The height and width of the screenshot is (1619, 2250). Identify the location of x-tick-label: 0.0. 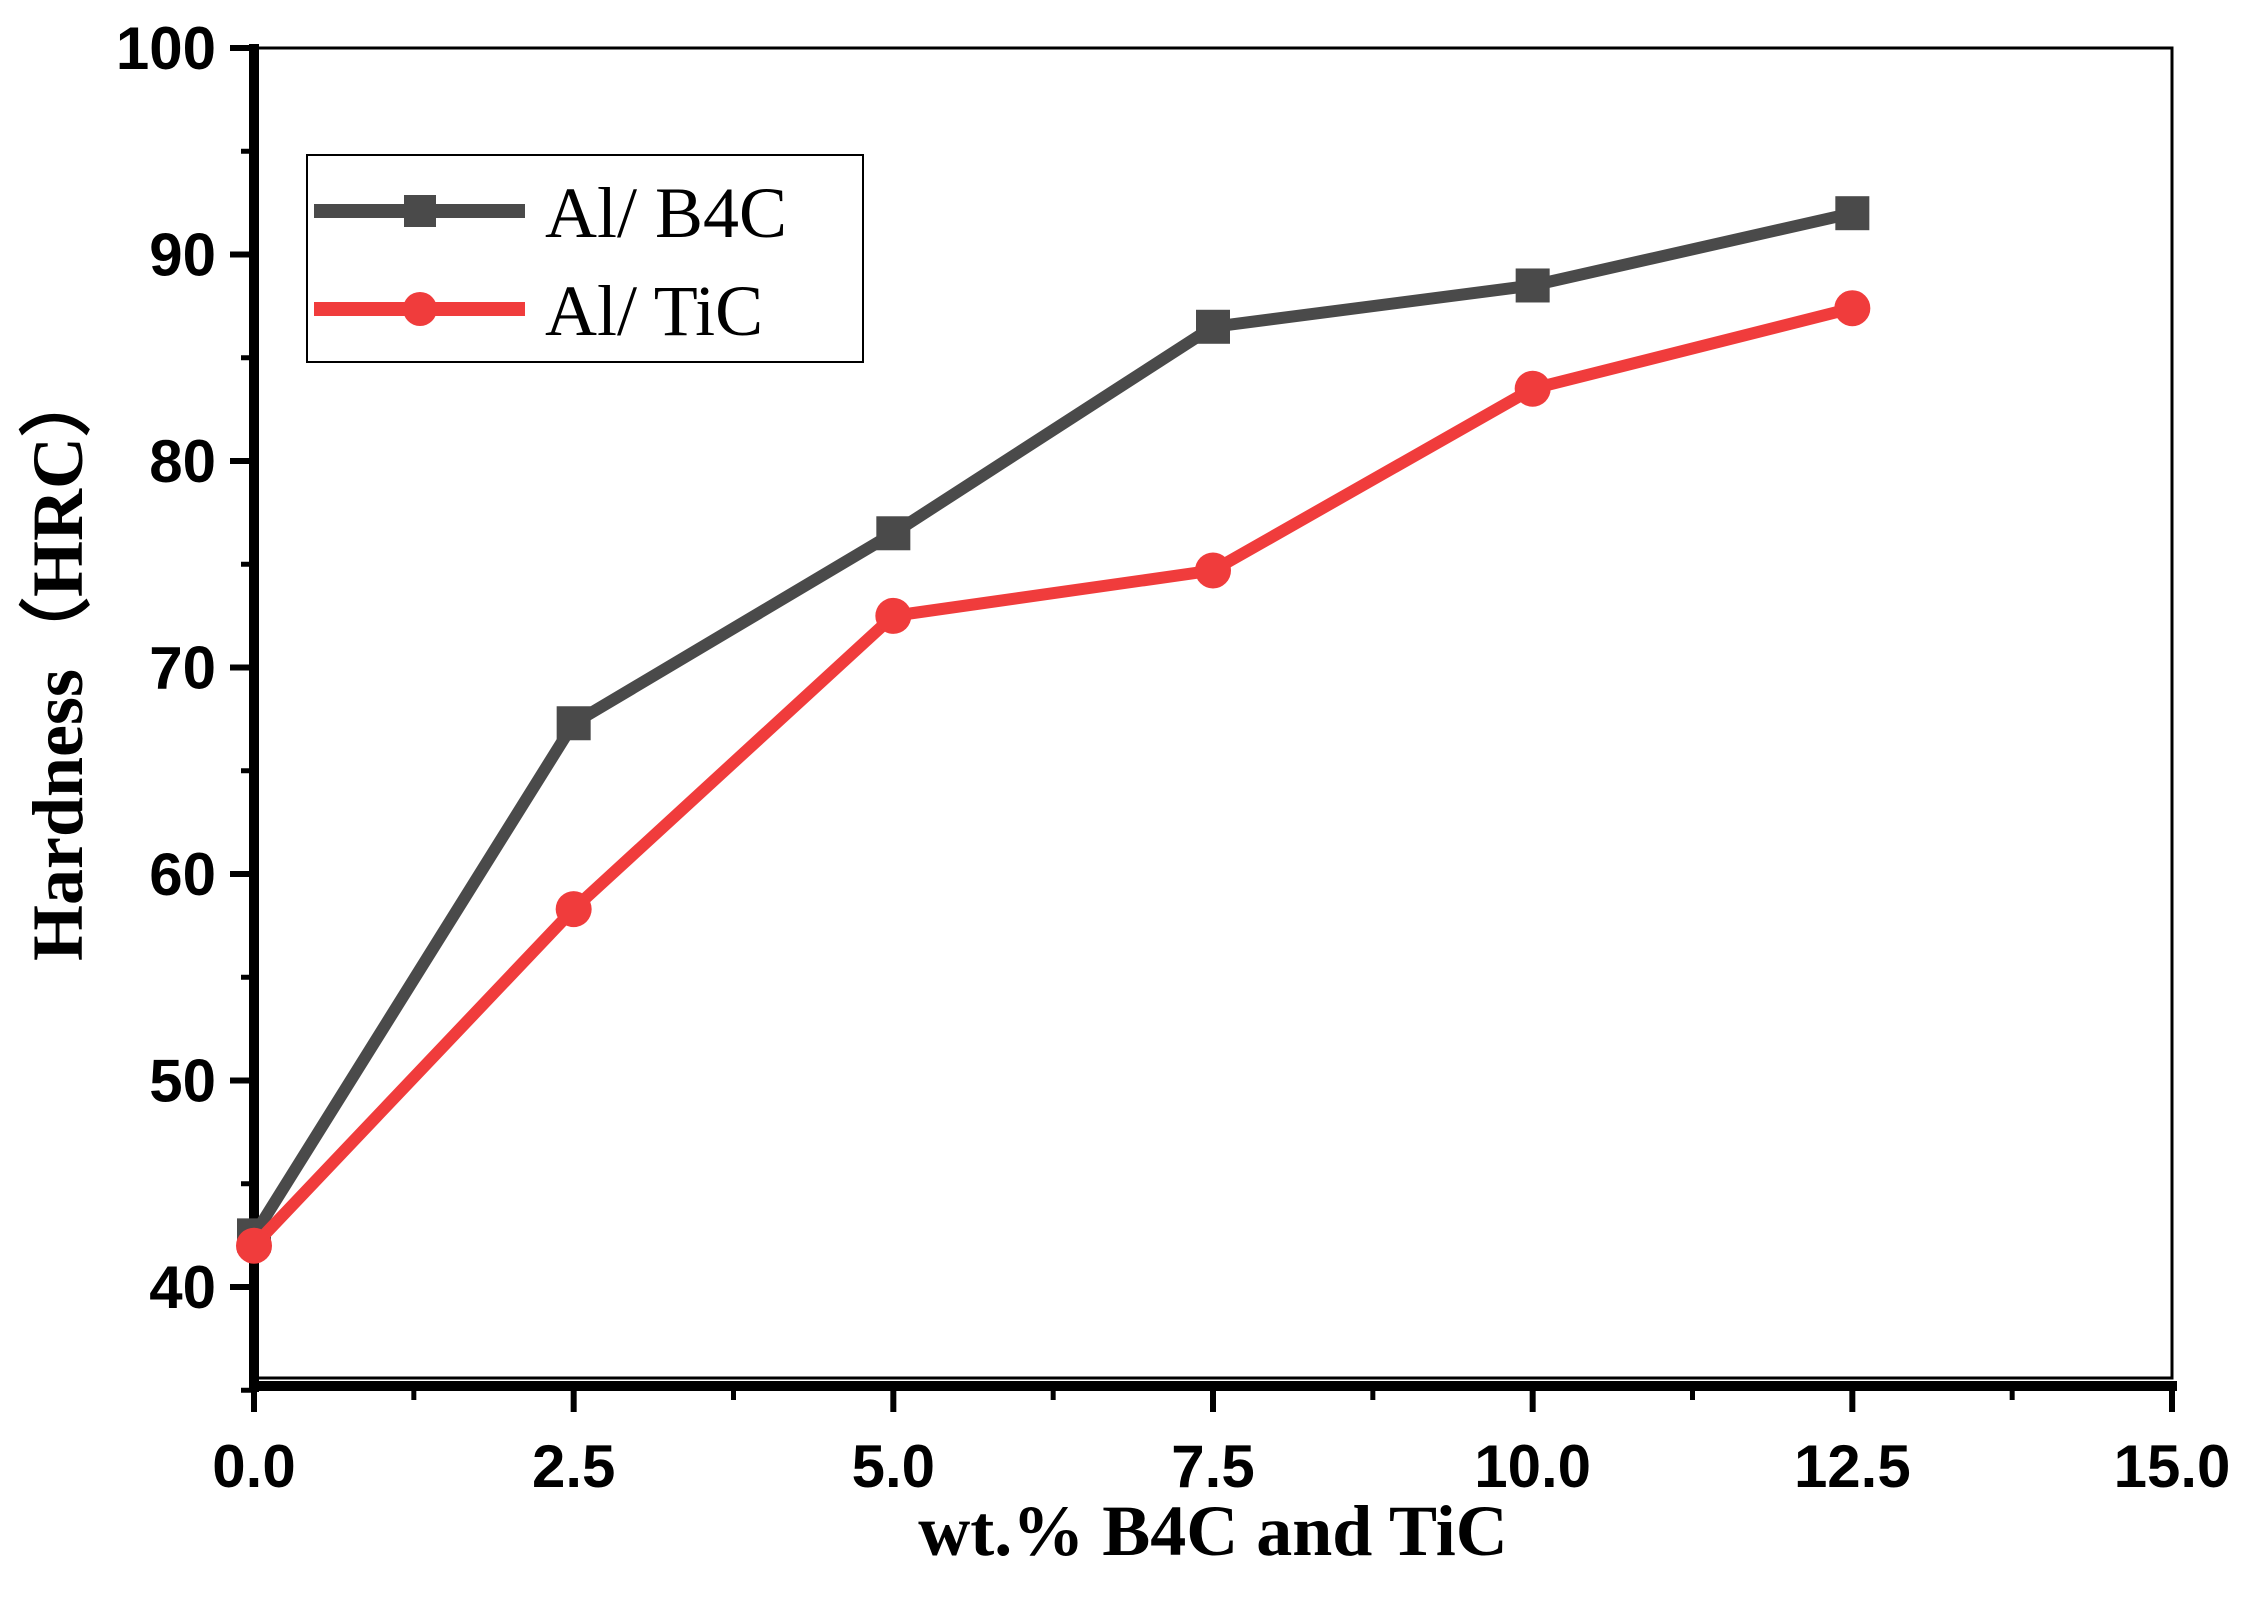
(253, 1466).